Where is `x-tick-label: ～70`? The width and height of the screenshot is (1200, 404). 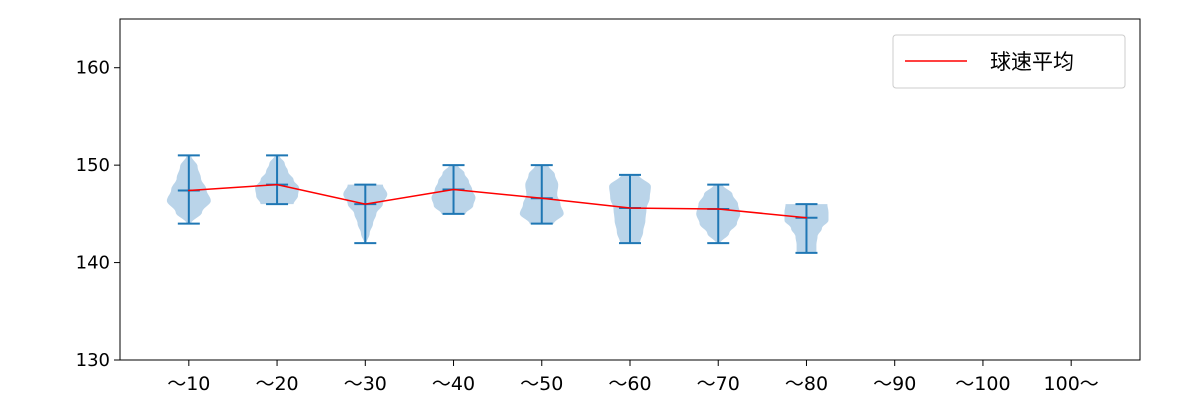
x-tick-label: ～70 is located at coordinates (718, 384).